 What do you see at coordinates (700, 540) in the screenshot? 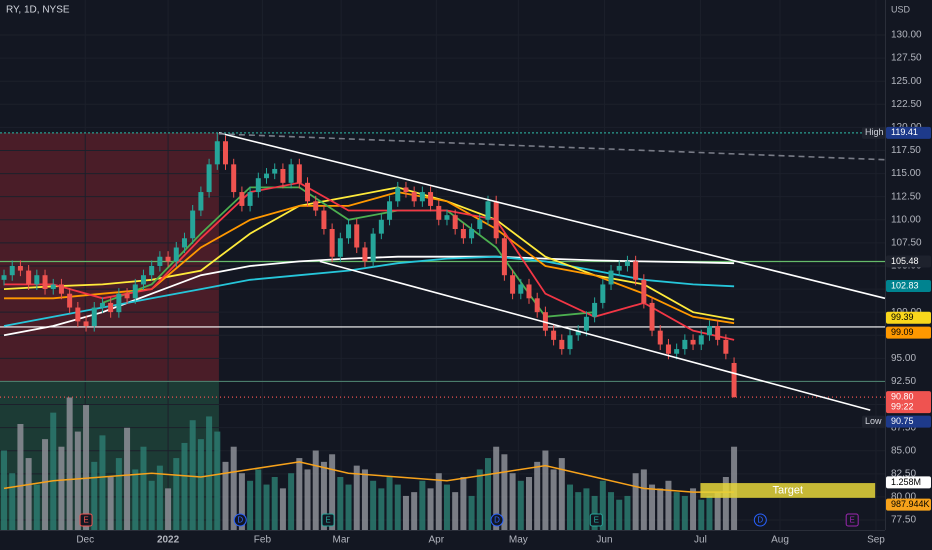
I see `x-tick-label: Jul` at bounding box center [700, 540].